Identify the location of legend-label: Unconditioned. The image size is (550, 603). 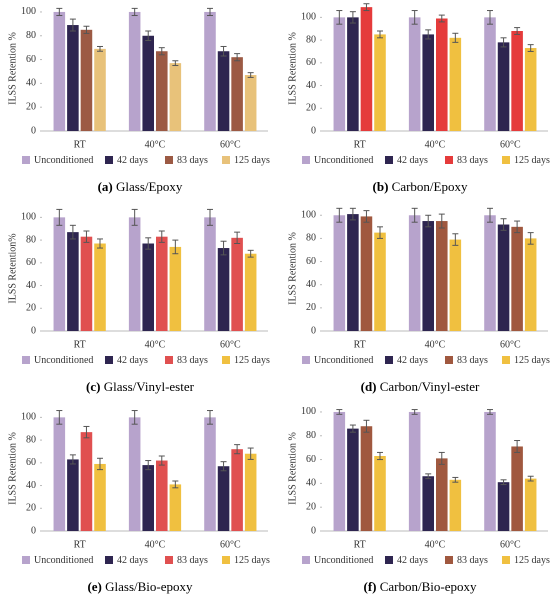
(343, 560).